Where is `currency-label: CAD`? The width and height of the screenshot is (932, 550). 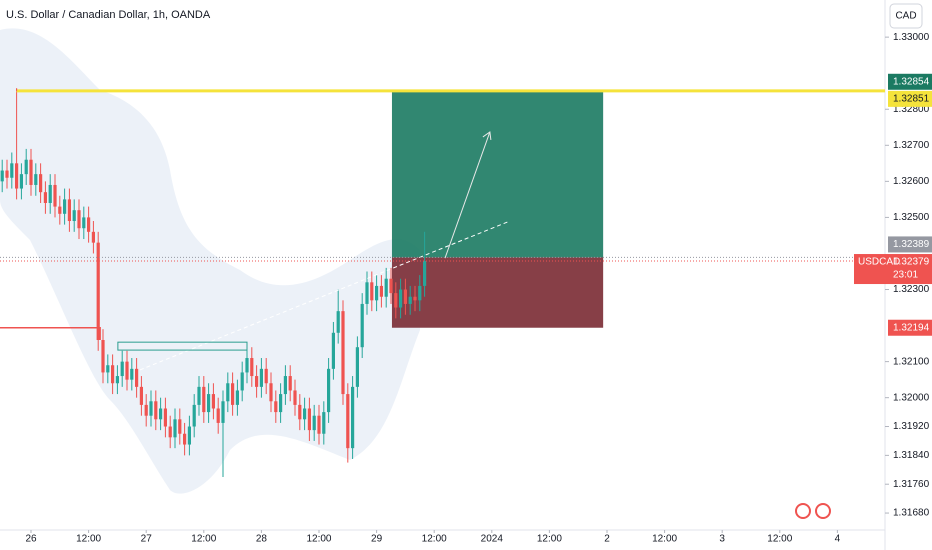
currency-label: CAD is located at coordinates (905, 16).